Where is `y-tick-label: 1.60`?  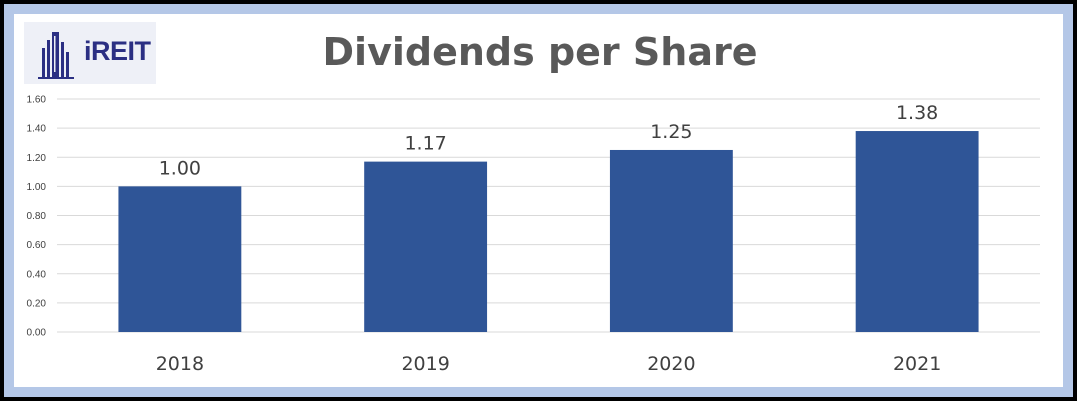
y-tick-label: 1.60 is located at coordinates (37, 100).